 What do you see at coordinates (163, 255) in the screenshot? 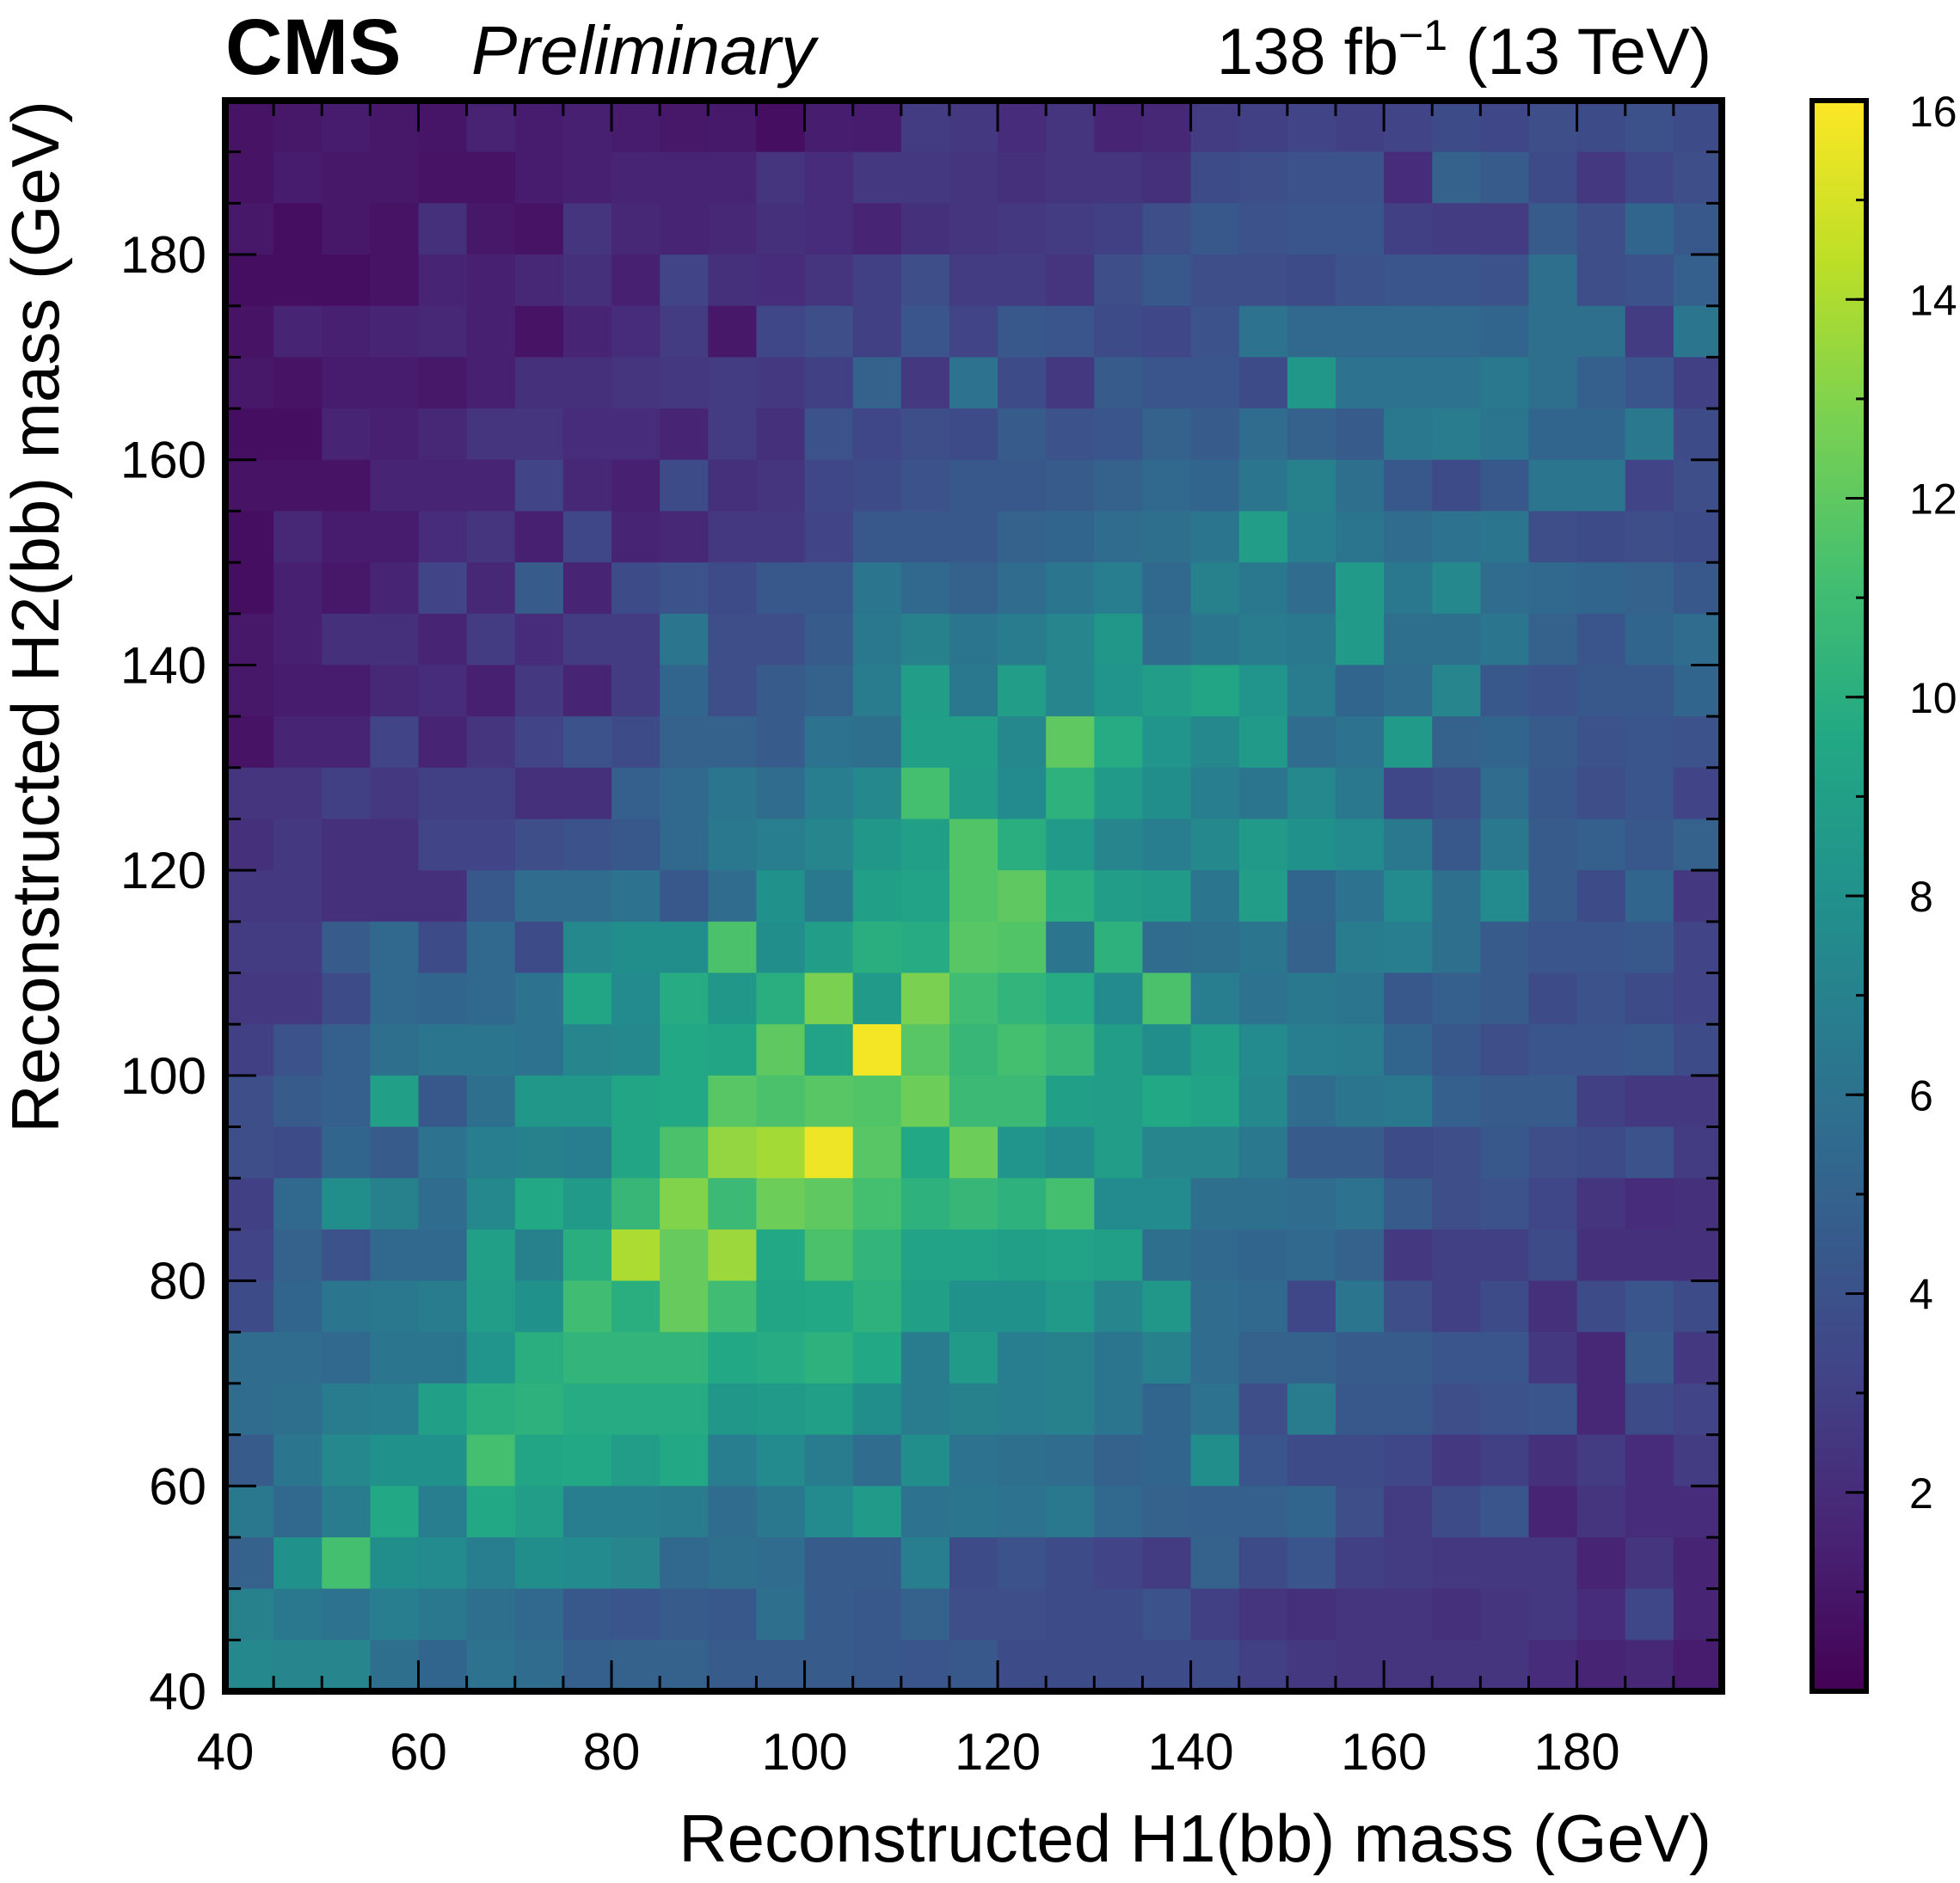
I see `y-tick-label: 180` at bounding box center [163, 255].